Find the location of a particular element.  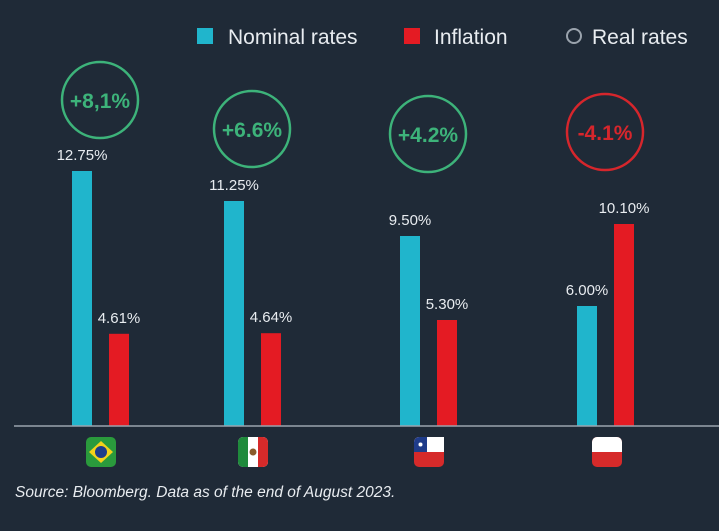

legend-real-label: Real rates is located at coordinates (640, 37).